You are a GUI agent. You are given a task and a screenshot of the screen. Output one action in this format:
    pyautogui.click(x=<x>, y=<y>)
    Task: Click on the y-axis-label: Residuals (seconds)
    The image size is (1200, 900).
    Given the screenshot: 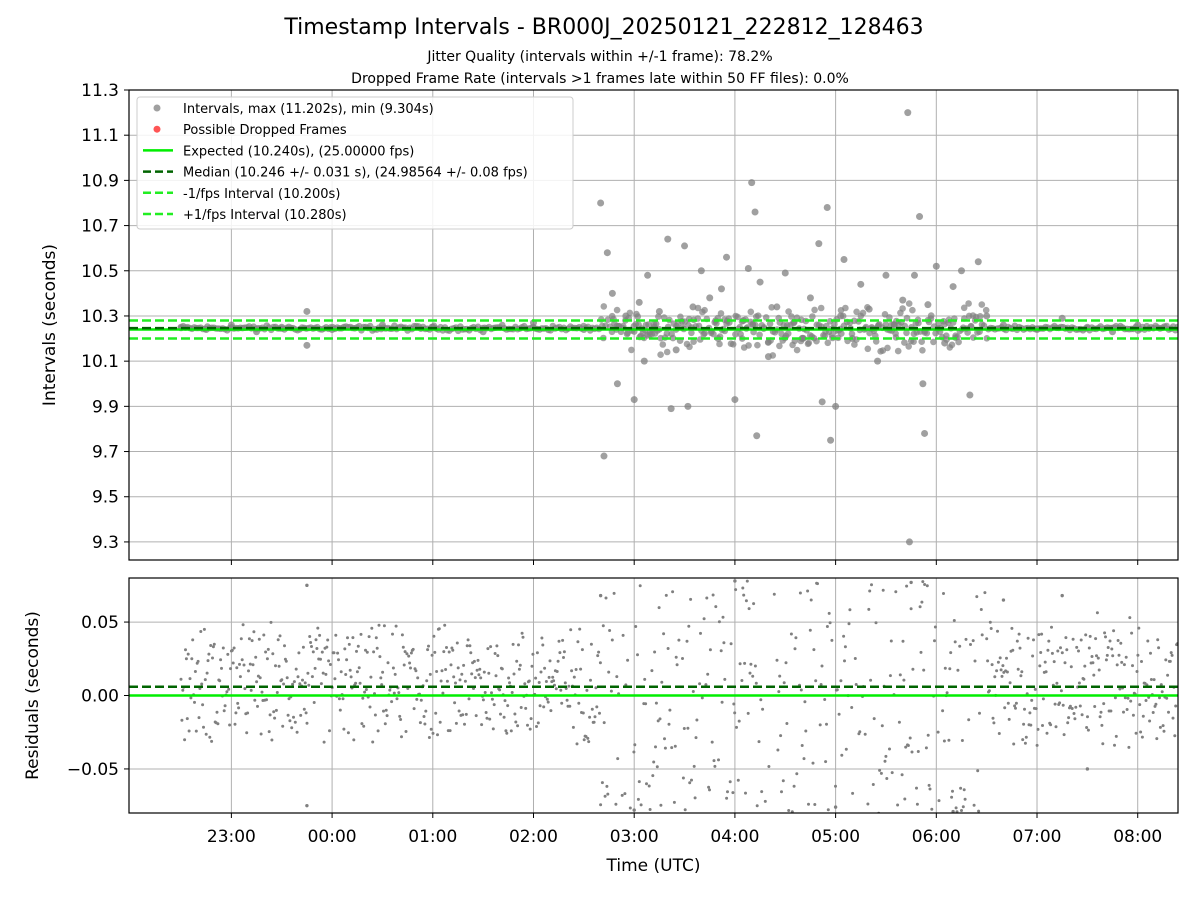 What is the action you would take?
    pyautogui.click(x=33, y=695)
    